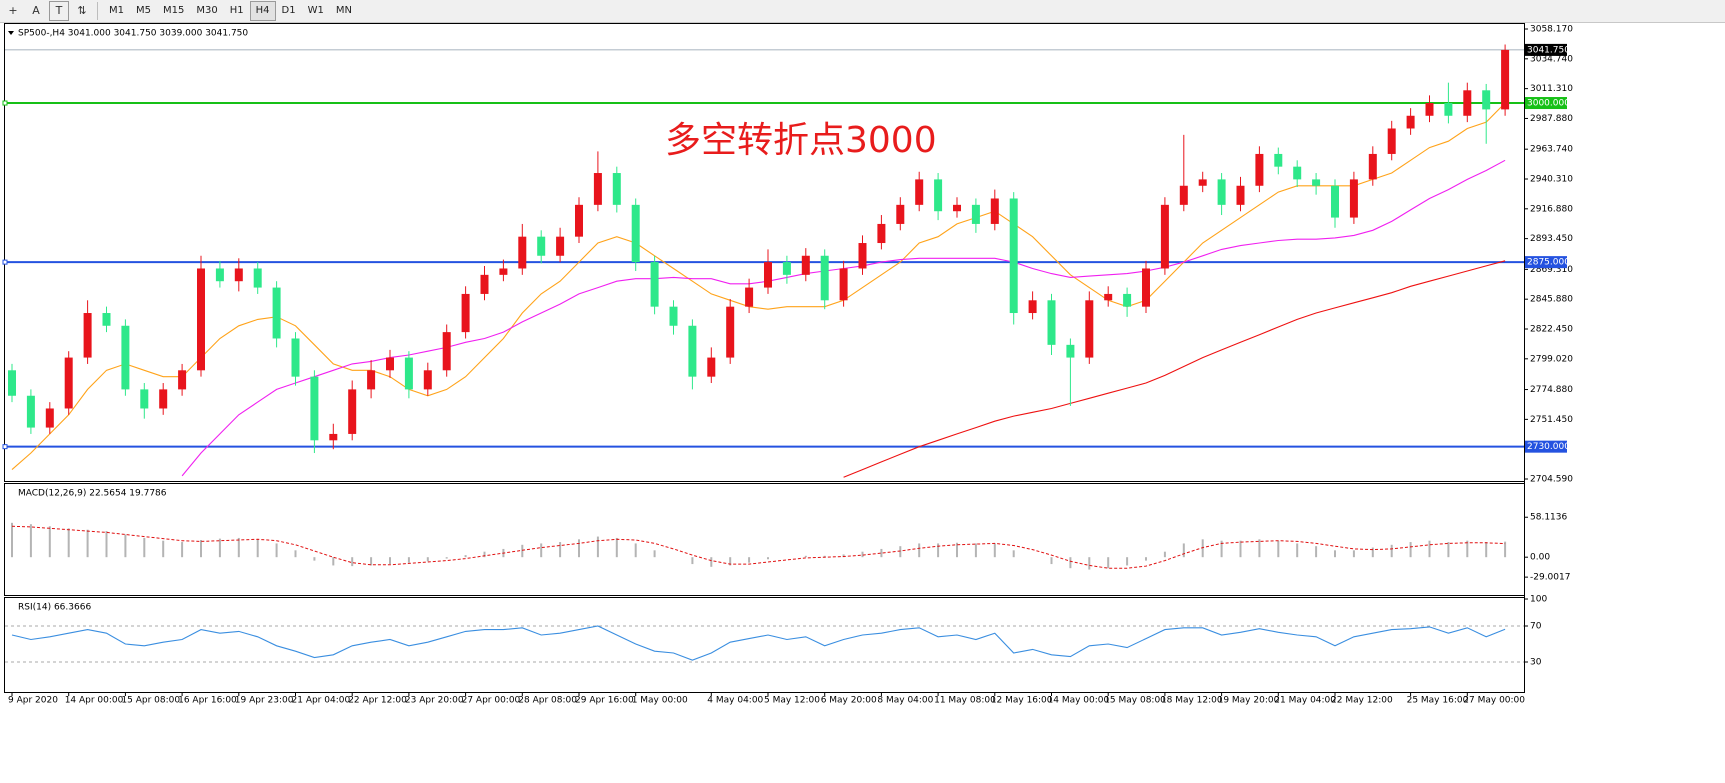  What do you see at coordinates (116, 10) in the screenshot?
I see `timeframe-button: M1` at bounding box center [116, 10].